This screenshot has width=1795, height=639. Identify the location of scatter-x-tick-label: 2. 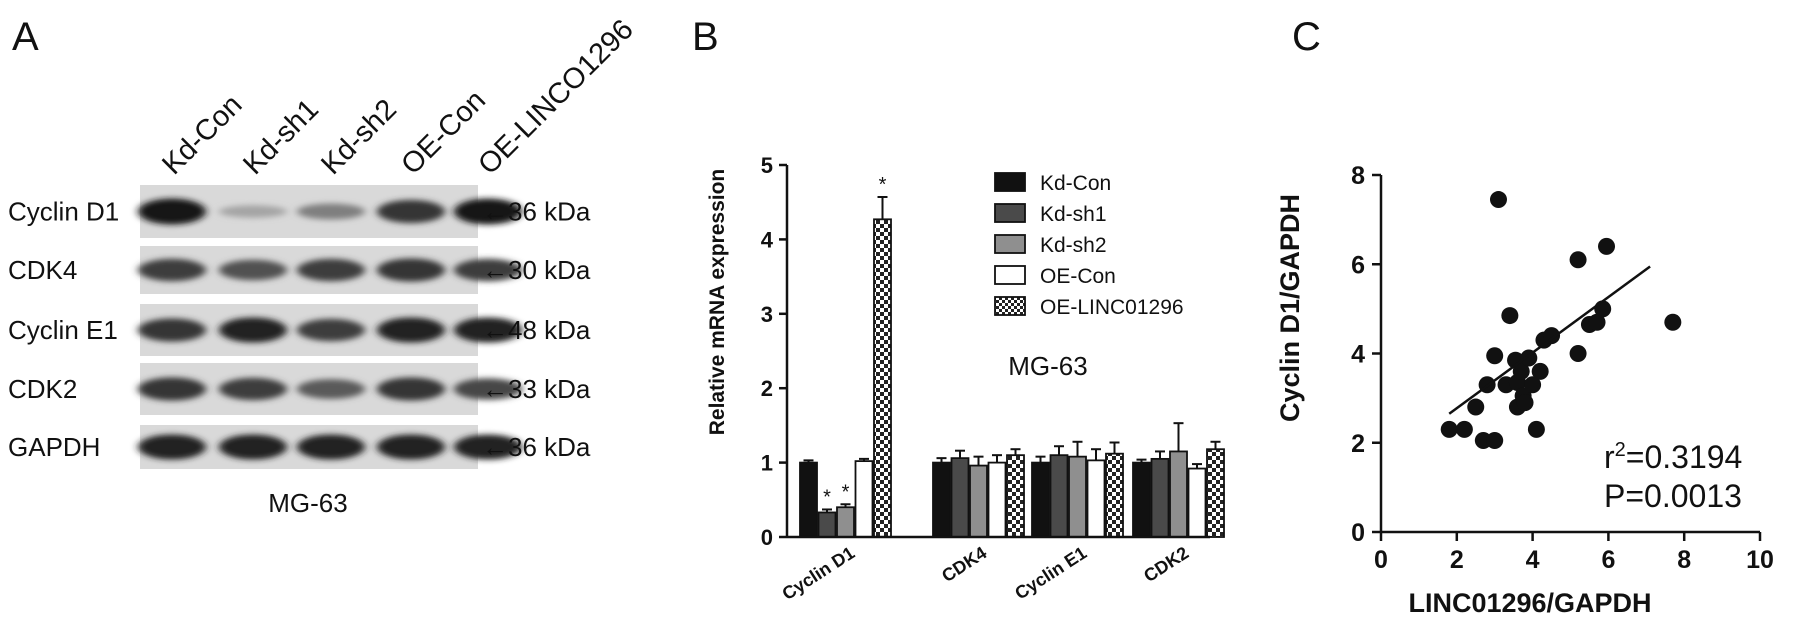
(1457, 560).